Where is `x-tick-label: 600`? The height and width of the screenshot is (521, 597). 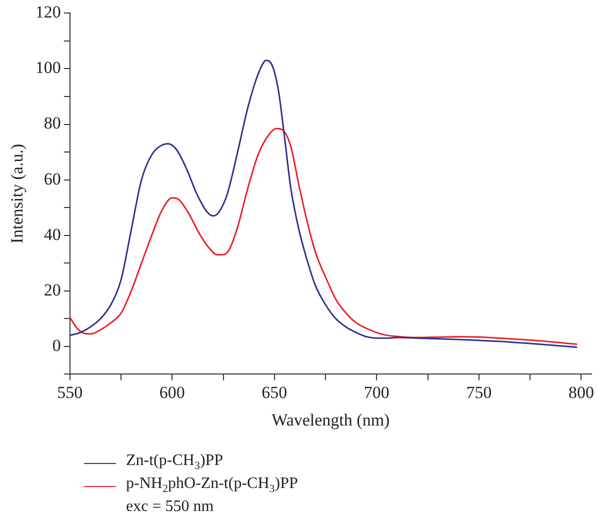 x-tick-label: 600 is located at coordinates (172, 392).